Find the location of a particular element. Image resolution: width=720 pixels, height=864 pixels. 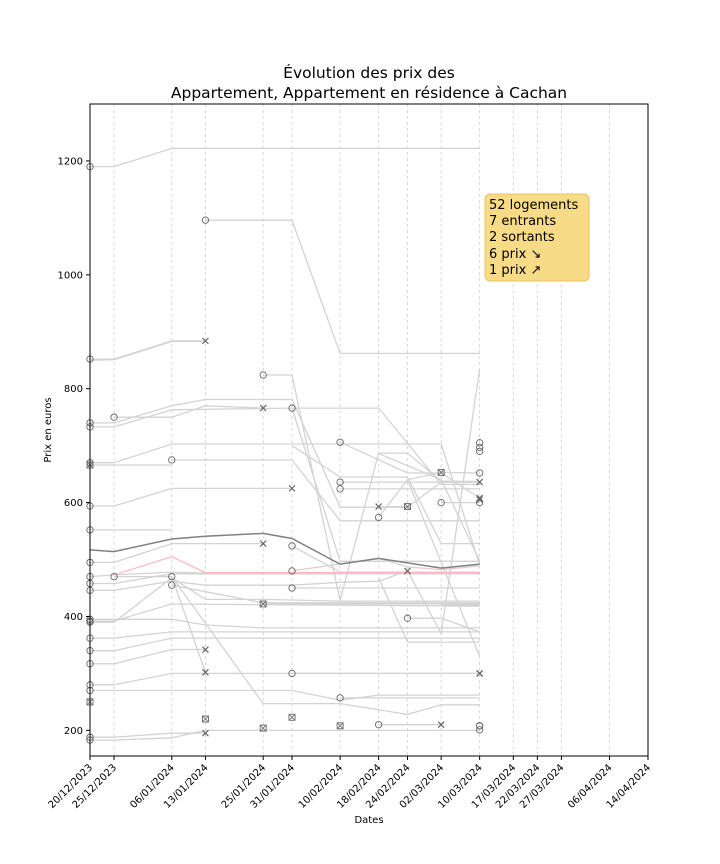

chart-title-line-1: Évolution des prix des is located at coordinates (369, 72).